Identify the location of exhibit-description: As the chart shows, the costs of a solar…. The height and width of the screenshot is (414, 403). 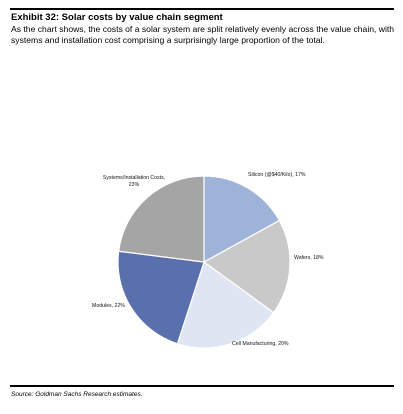
(203, 34).